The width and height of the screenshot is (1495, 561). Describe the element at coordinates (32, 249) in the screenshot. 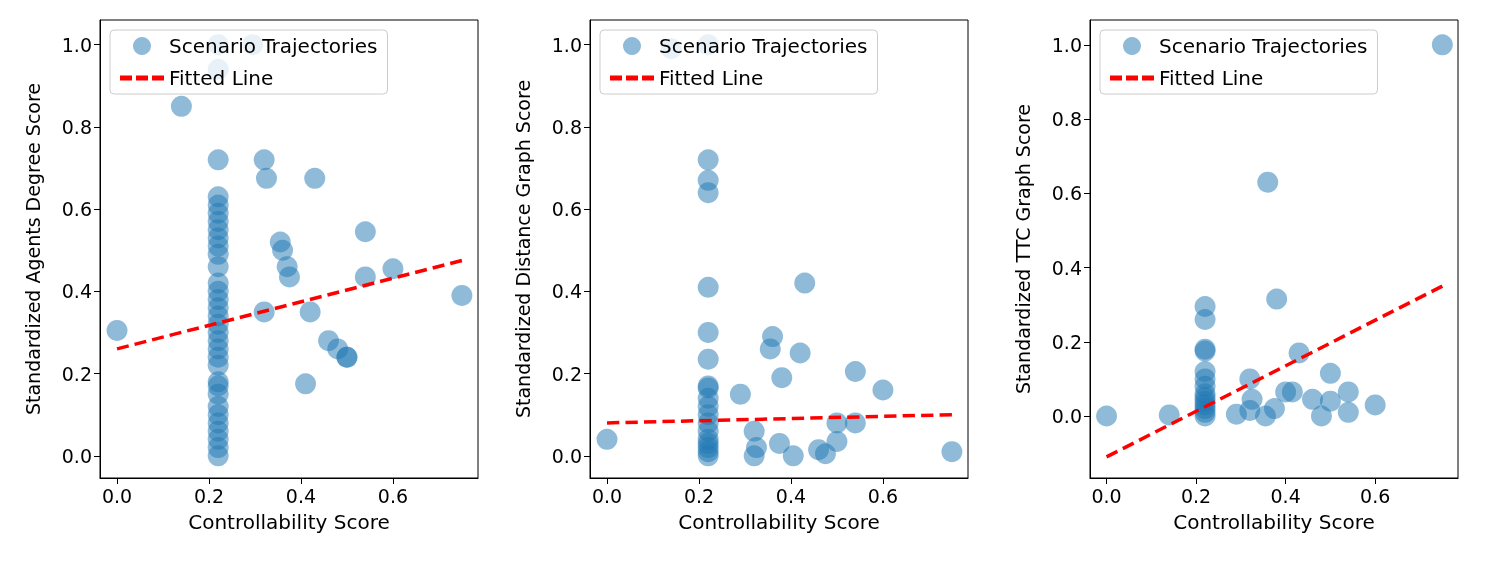

I see `y-axis-title: Standardized Agents Degree Score` at that location.